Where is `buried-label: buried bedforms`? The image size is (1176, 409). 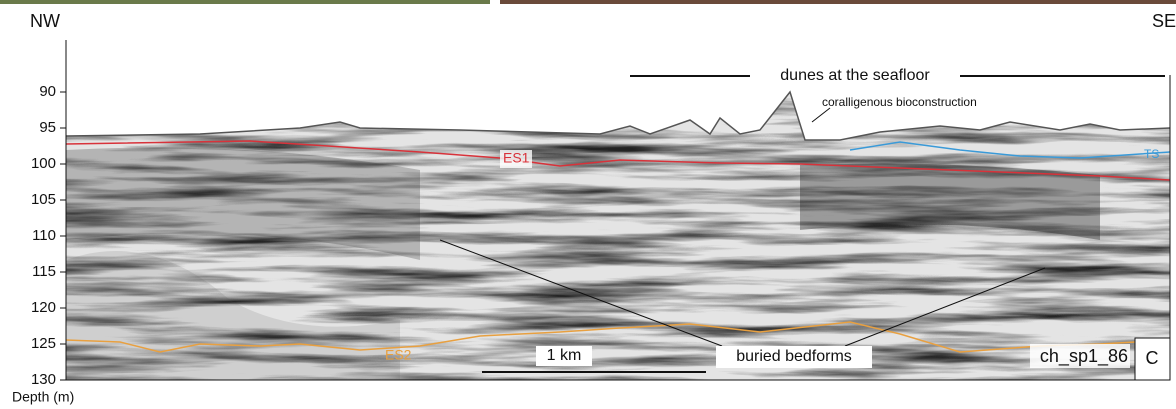 buried-label: buried bedforms is located at coordinates (794, 356).